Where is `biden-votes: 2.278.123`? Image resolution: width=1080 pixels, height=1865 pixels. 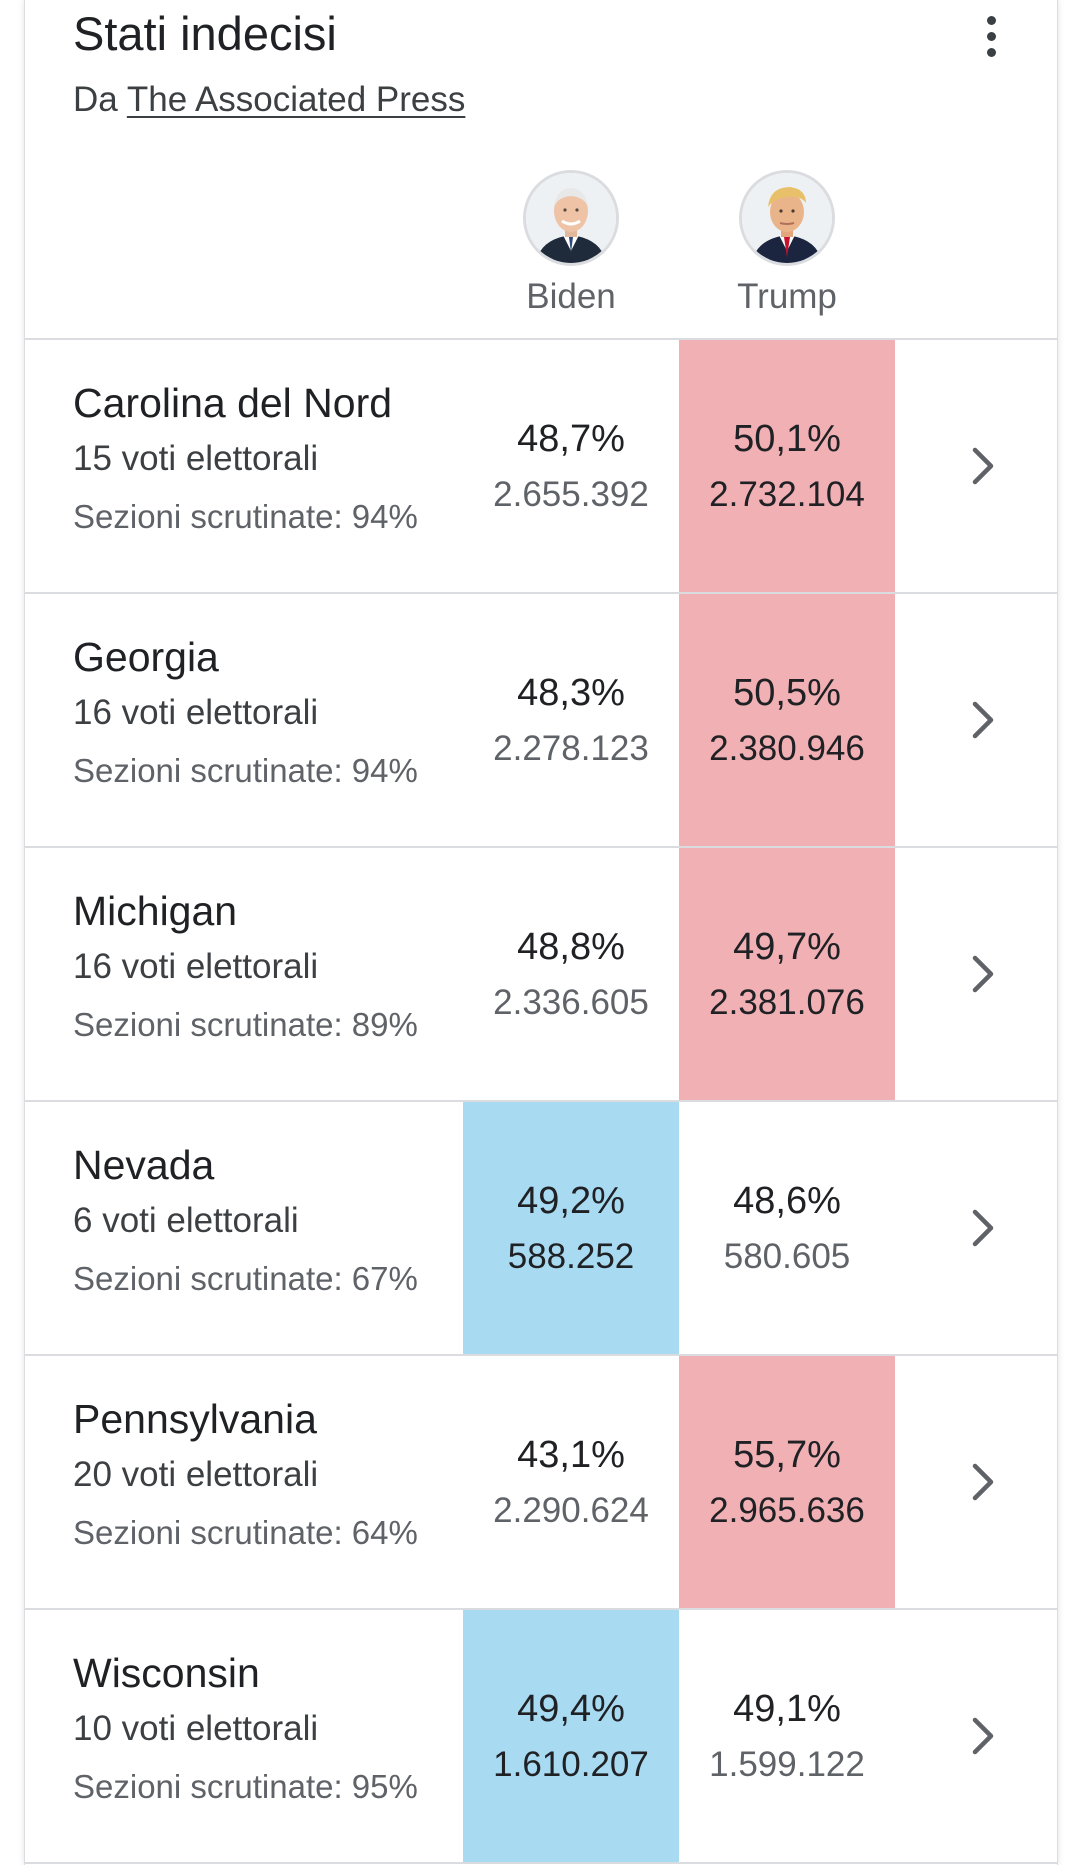 biden-votes: 2.278.123 is located at coordinates (571, 748).